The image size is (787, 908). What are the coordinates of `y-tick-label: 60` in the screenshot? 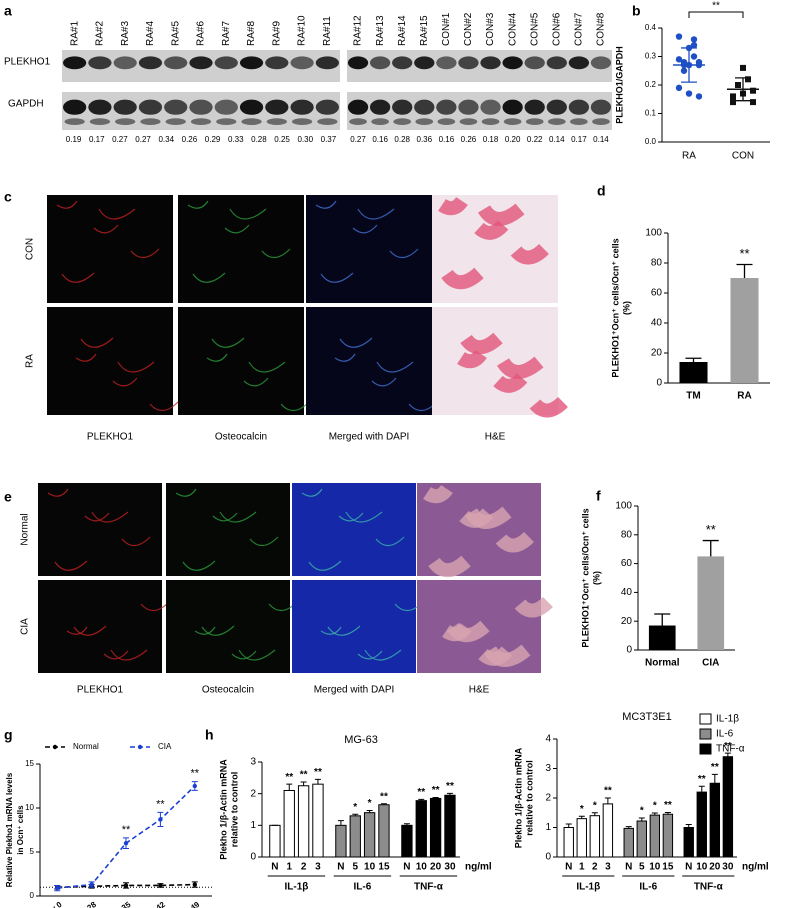 It's located at (657, 293).